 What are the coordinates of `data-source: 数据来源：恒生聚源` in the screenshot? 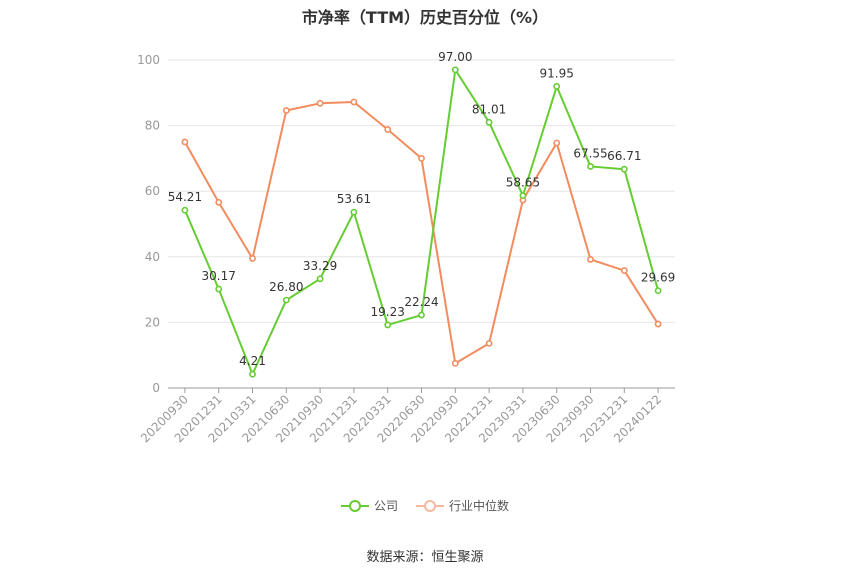 It's located at (425, 557).